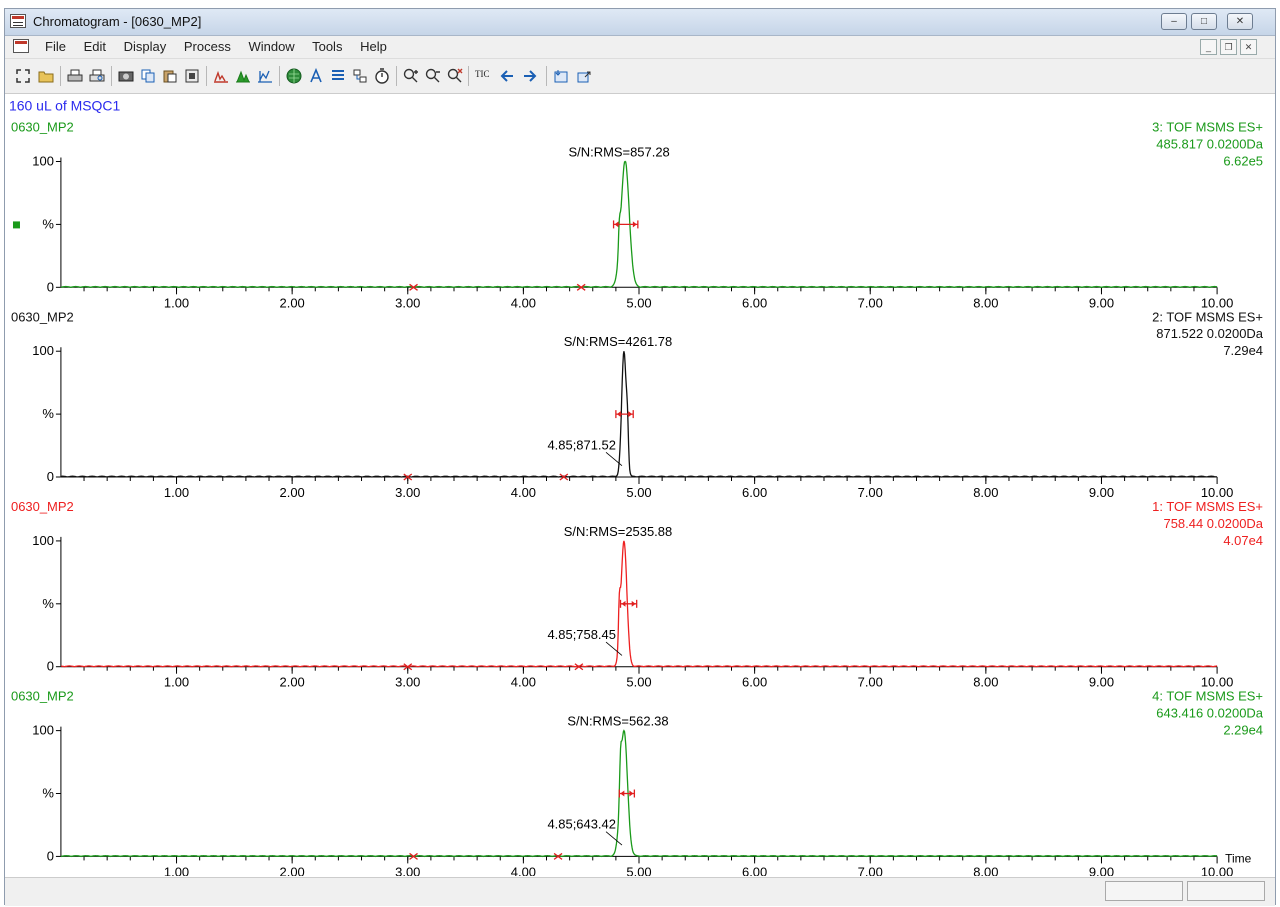  What do you see at coordinates (1174, 21) in the screenshot?
I see `minimize-button: –` at bounding box center [1174, 21].